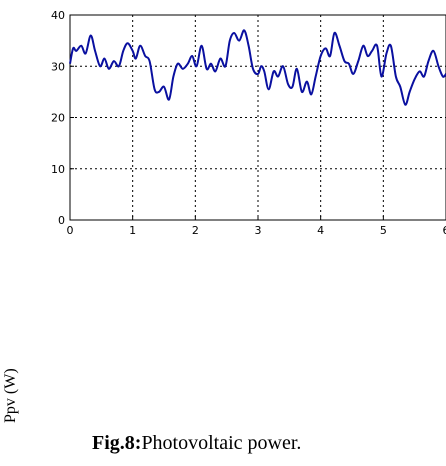  What do you see at coordinates (58, 169) in the screenshot?
I see `y-tick-label: 10` at bounding box center [58, 169].